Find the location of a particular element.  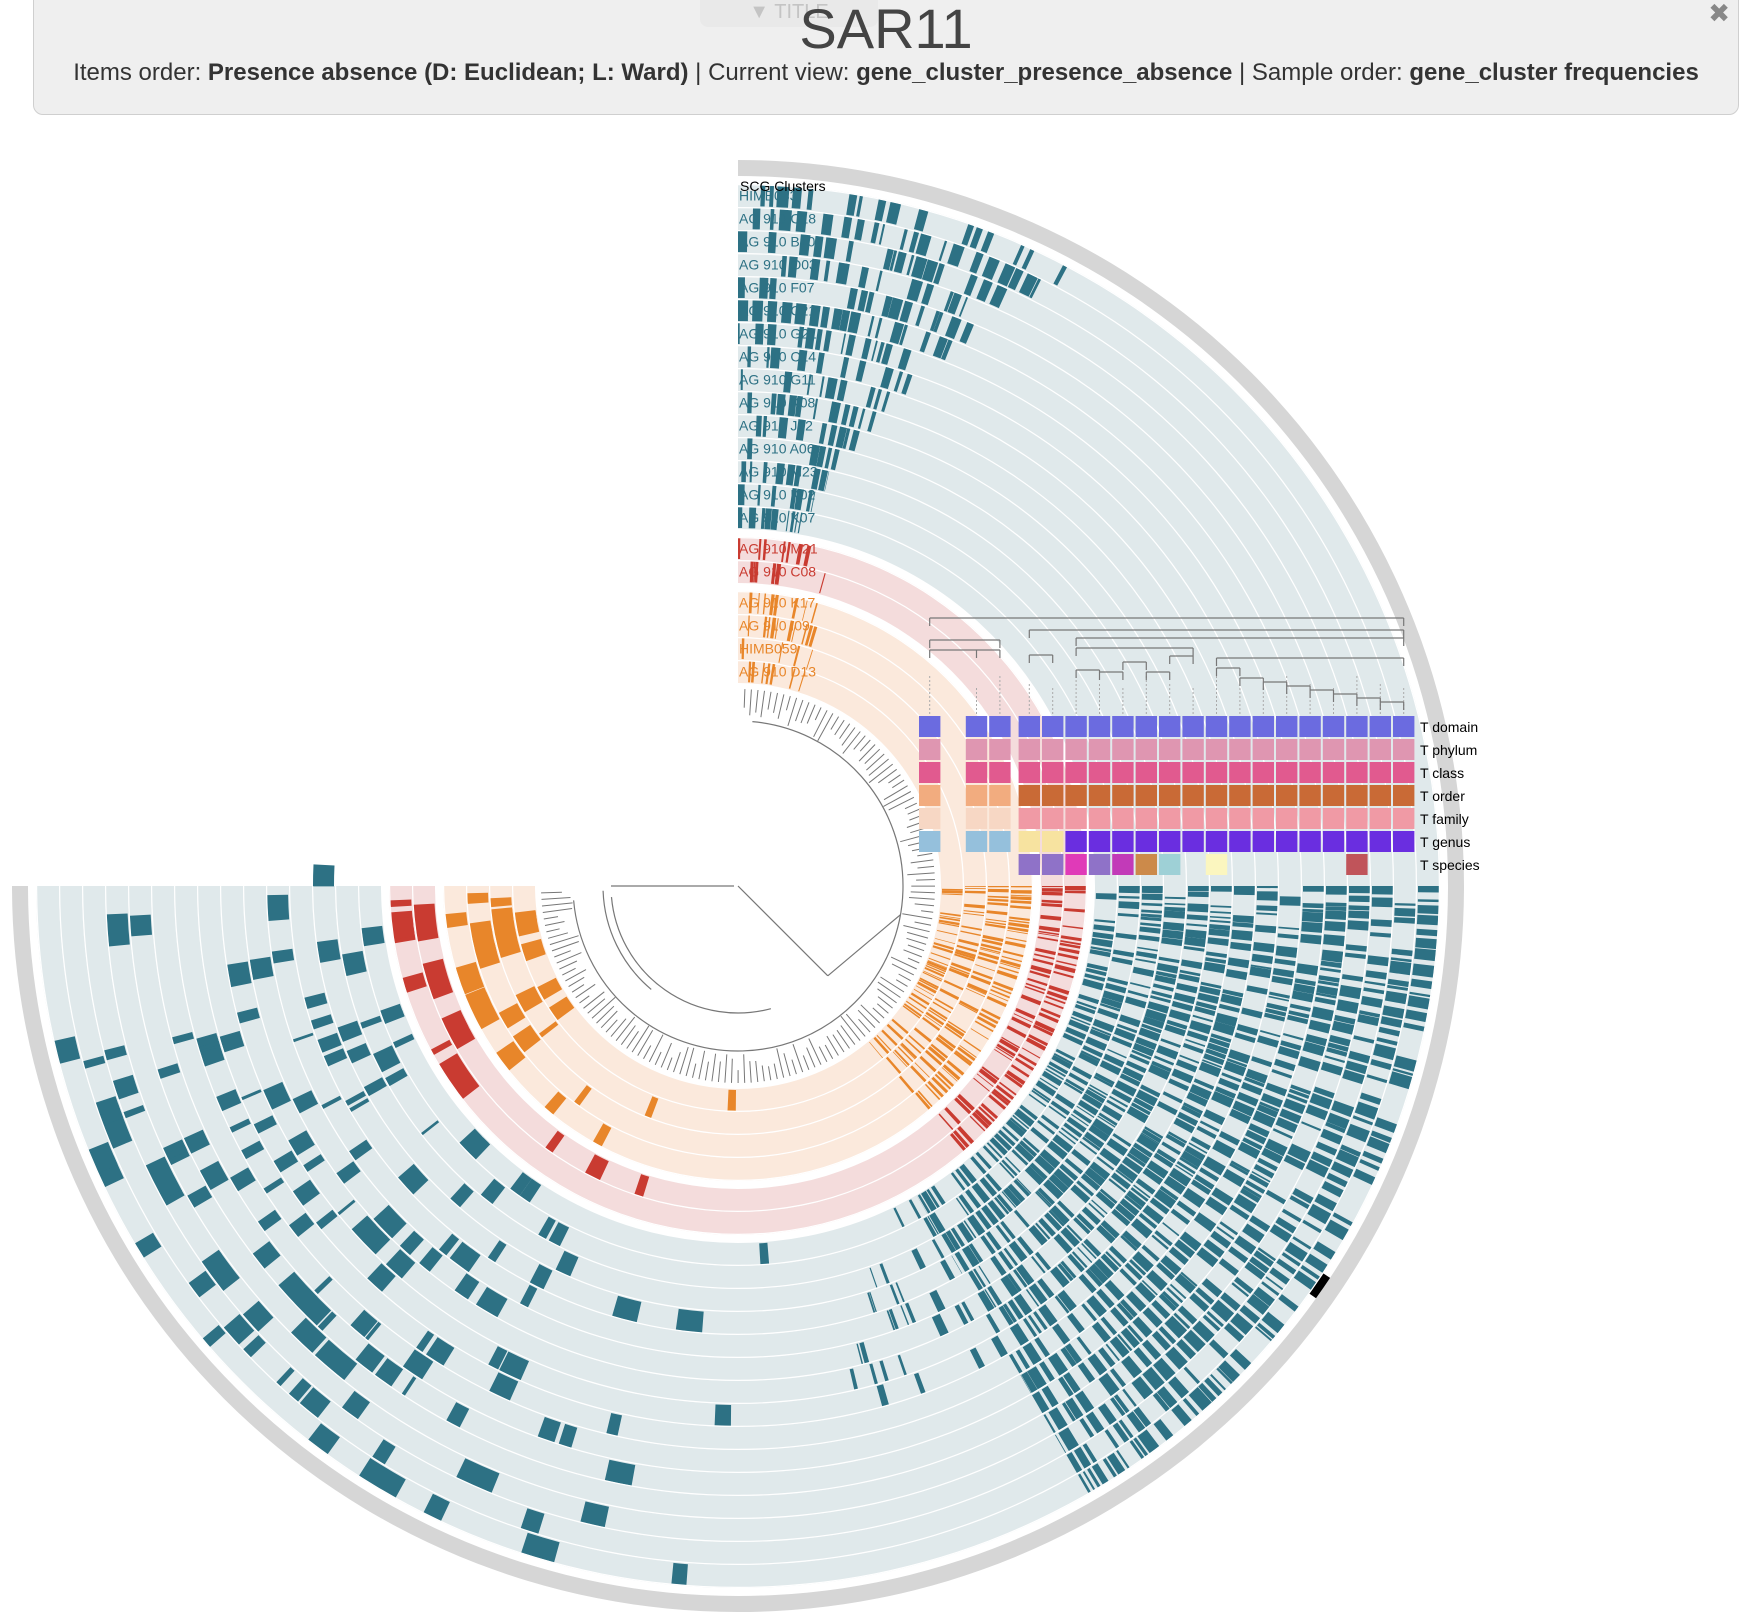

dendrogram-arc is located at coordinates (691, 955).